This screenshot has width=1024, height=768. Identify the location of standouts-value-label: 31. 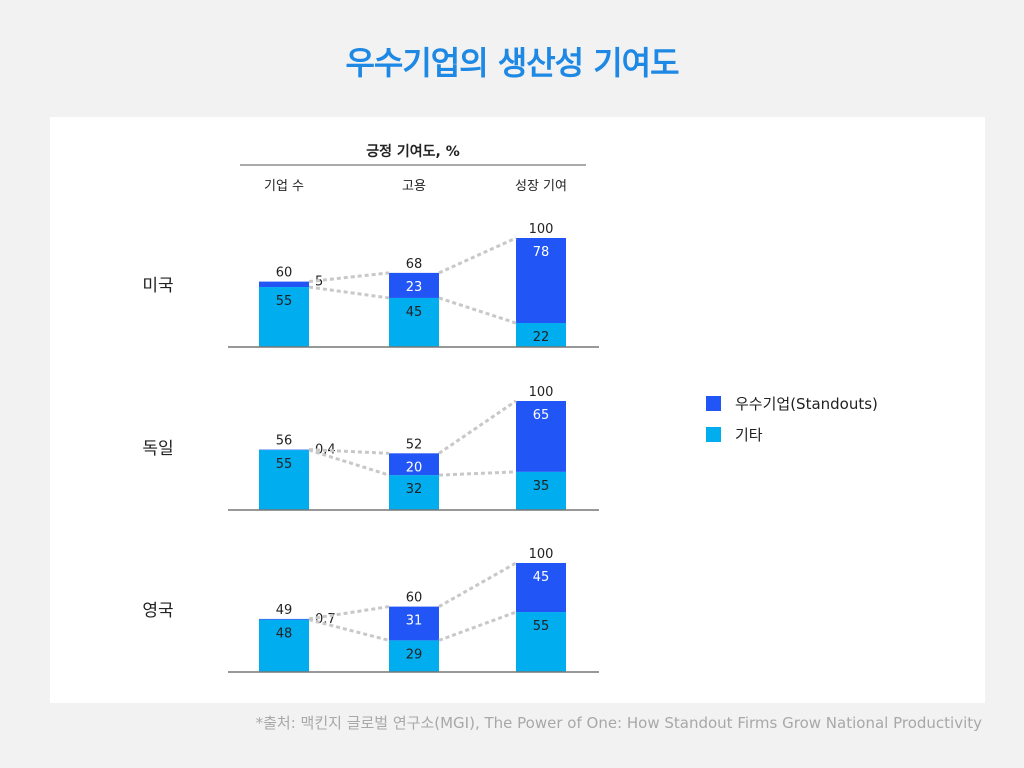
(414, 621).